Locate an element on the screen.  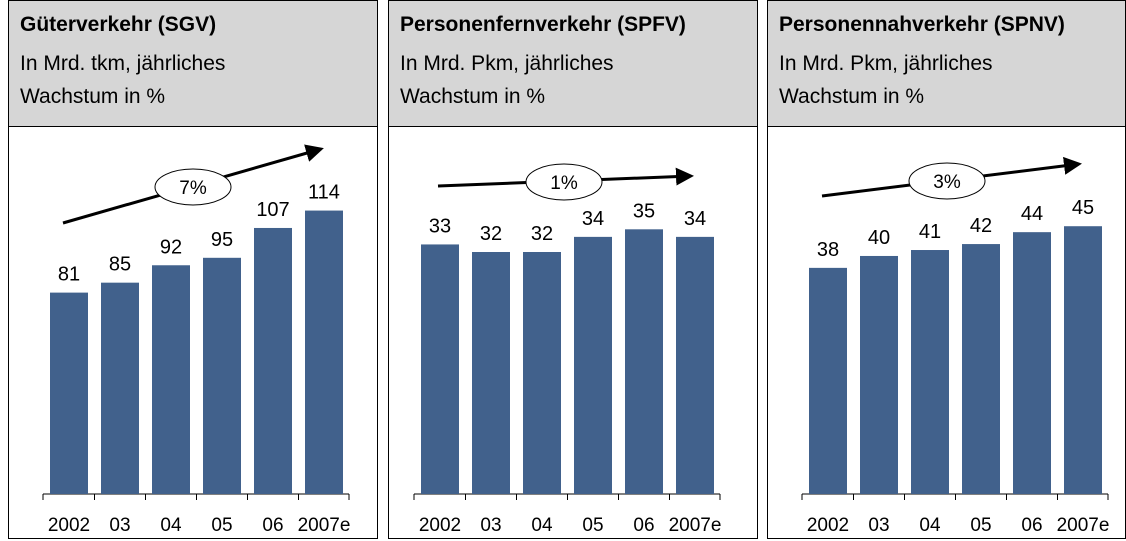
growth-label: 7% is located at coordinates (193, 188).